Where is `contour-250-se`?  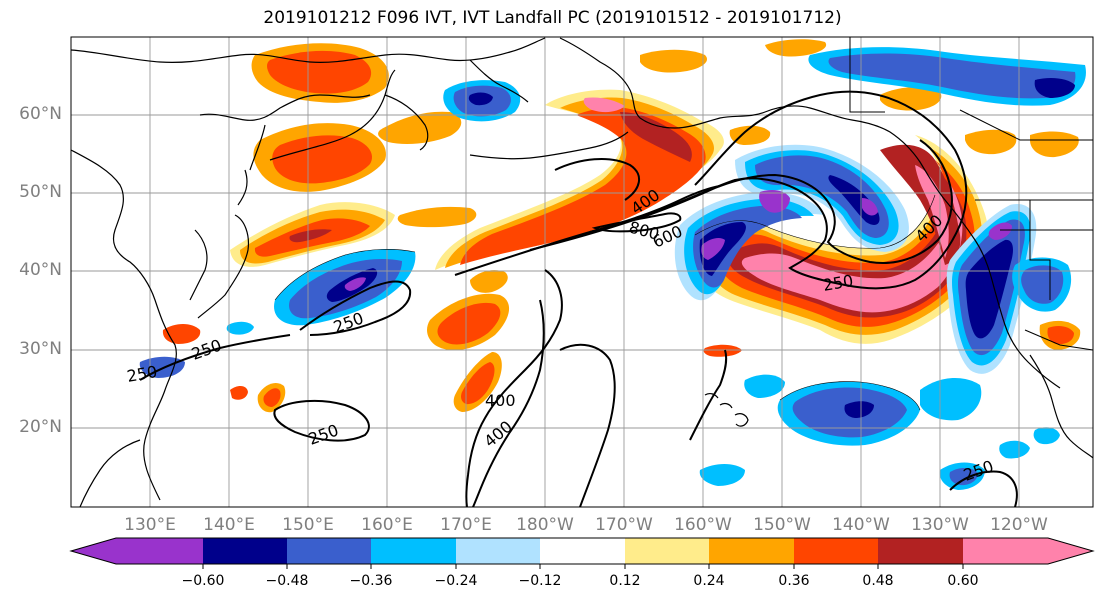 contour-250-se is located at coordinates (983, 488).